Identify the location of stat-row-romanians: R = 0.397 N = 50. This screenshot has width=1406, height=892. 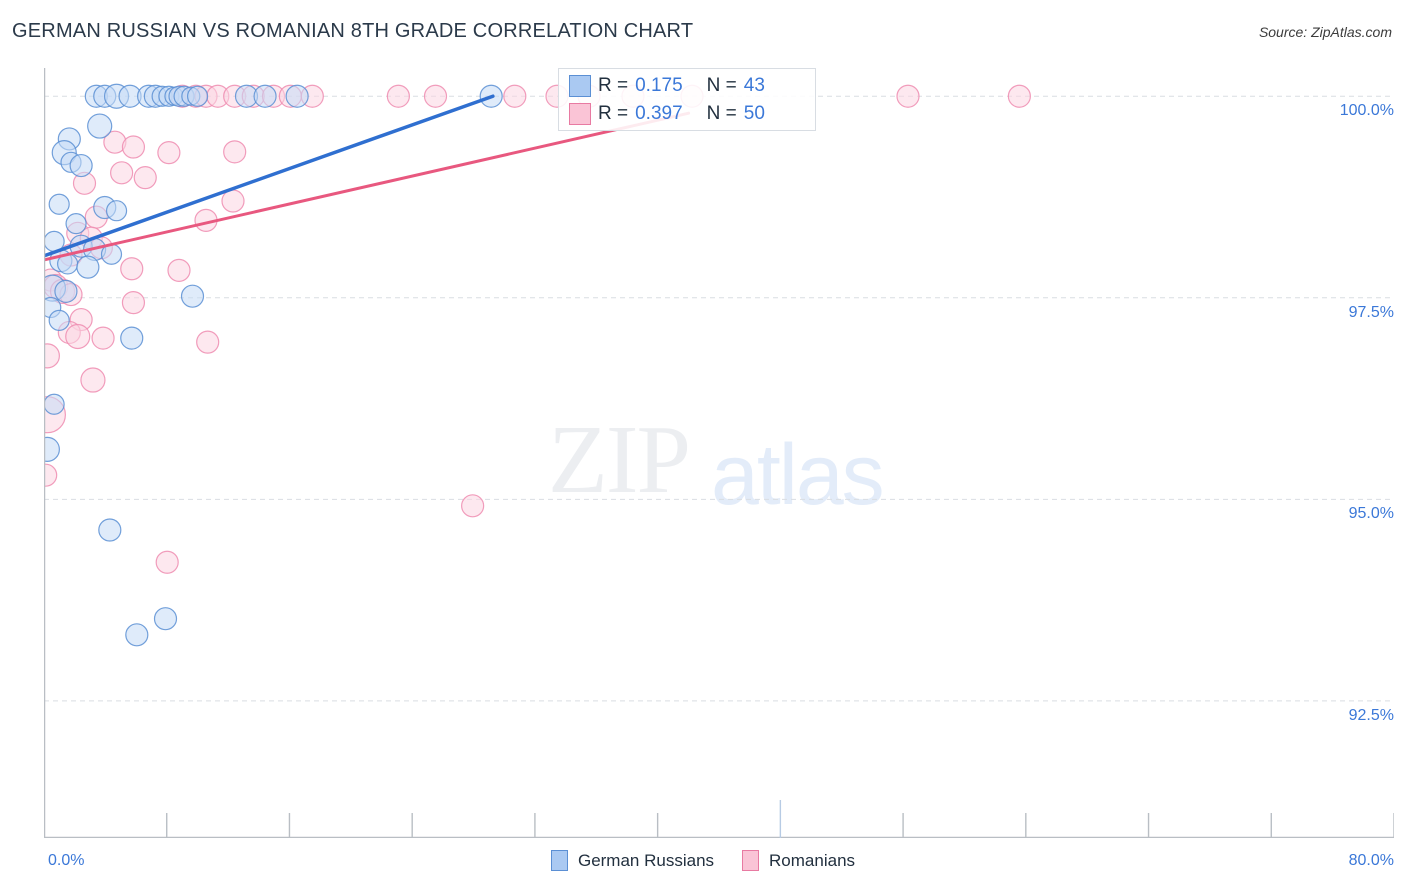
(667, 114).